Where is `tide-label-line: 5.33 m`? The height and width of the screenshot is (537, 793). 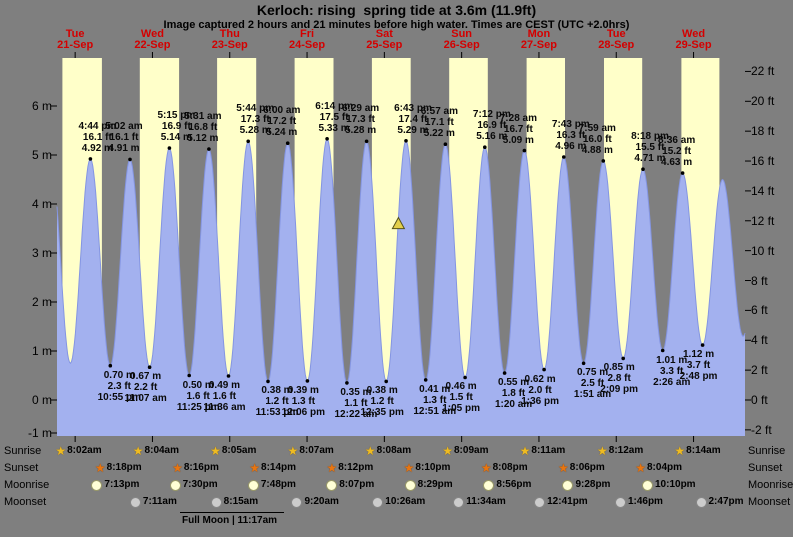 tide-label-line: 5.33 m is located at coordinates (334, 128).